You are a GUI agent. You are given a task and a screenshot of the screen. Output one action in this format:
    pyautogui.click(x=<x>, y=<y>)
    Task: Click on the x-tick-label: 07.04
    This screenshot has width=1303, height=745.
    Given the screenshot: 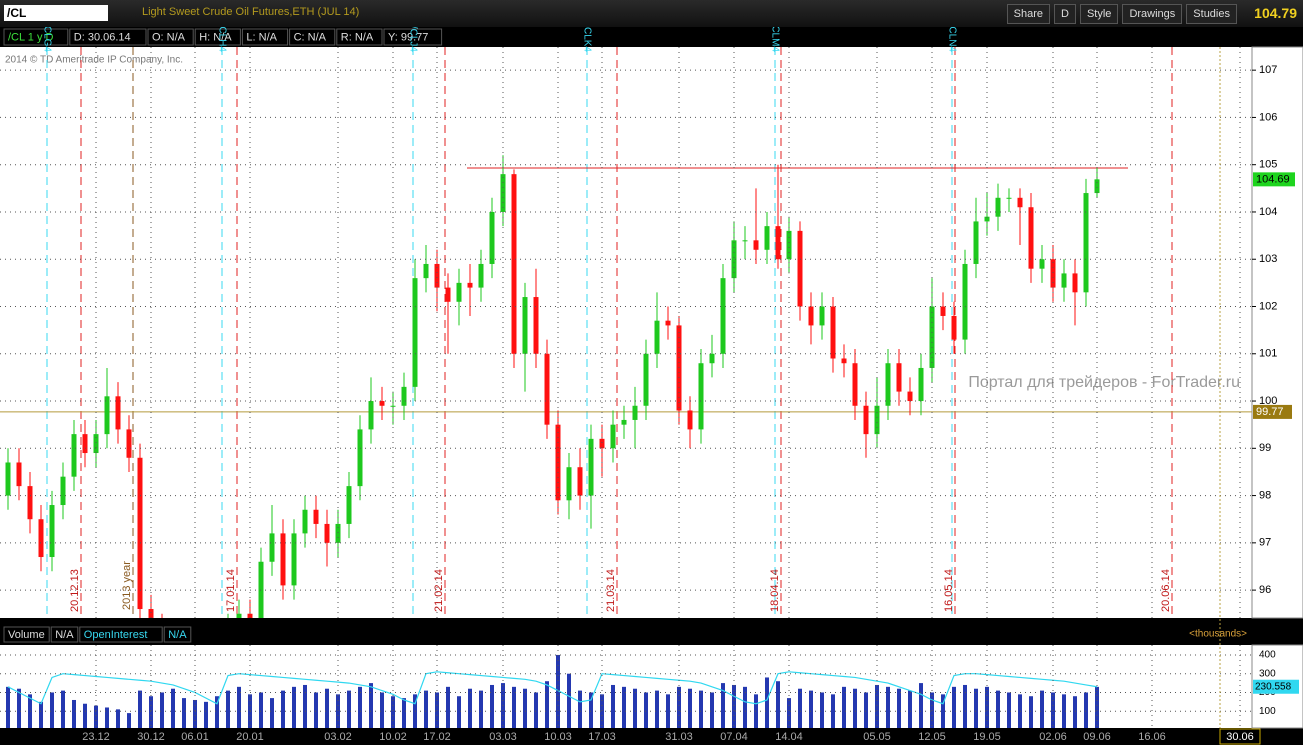 What is the action you would take?
    pyautogui.click(x=734, y=737)
    